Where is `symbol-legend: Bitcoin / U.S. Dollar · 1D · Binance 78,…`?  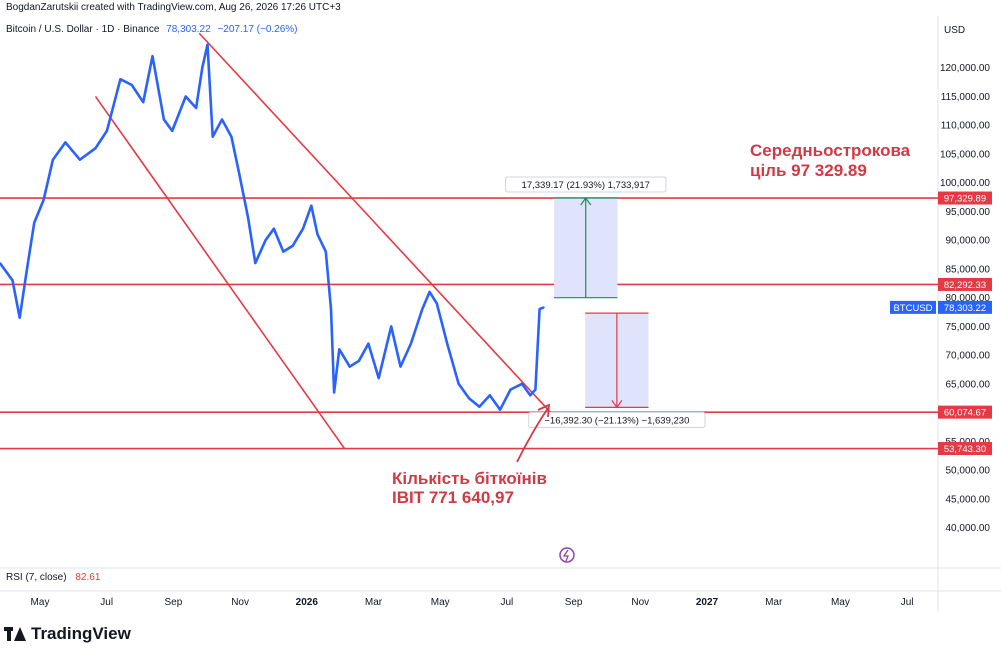 symbol-legend: Bitcoin / U.S. Dollar · 1D · Binance 78,… is located at coordinates (152, 29).